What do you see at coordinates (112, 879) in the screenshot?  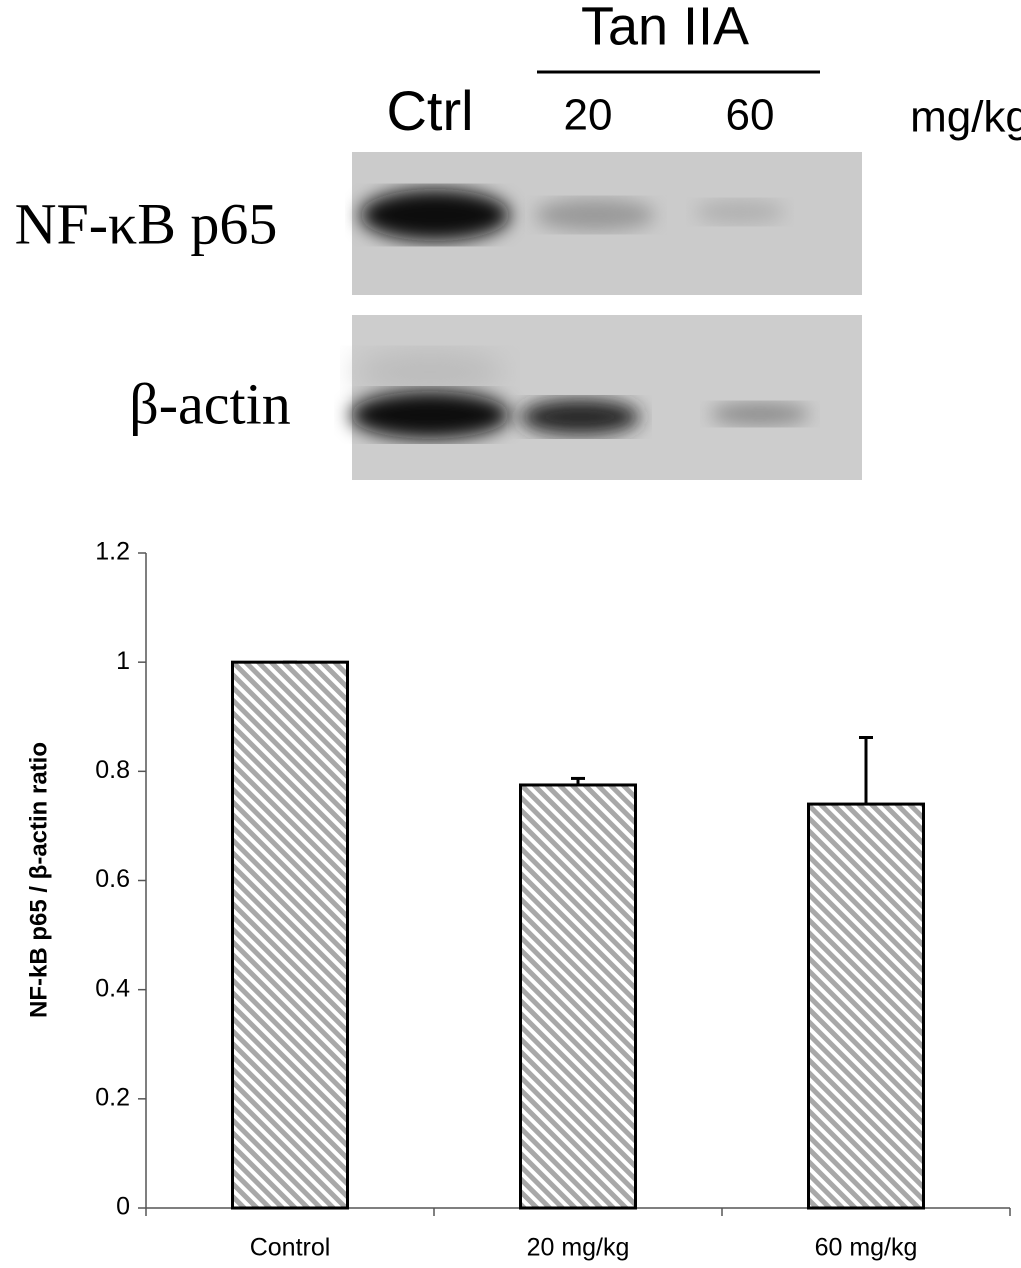 I see `y-tick-label: 0.6` at bounding box center [112, 879].